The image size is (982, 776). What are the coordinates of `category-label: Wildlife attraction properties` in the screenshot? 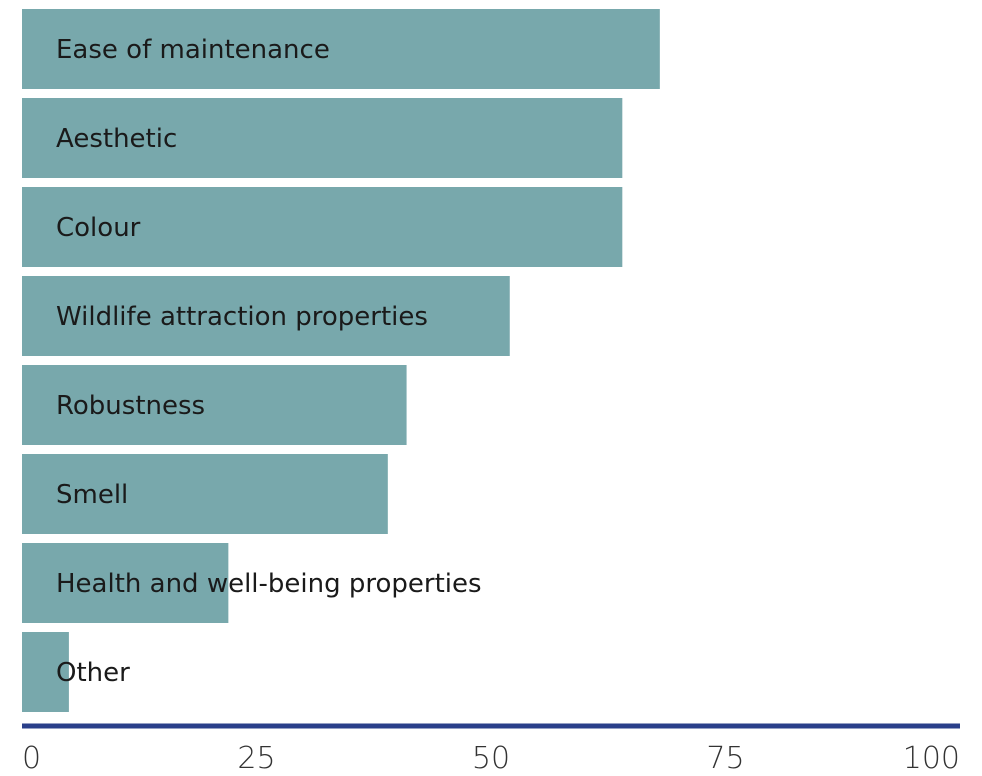 It's located at (242, 317).